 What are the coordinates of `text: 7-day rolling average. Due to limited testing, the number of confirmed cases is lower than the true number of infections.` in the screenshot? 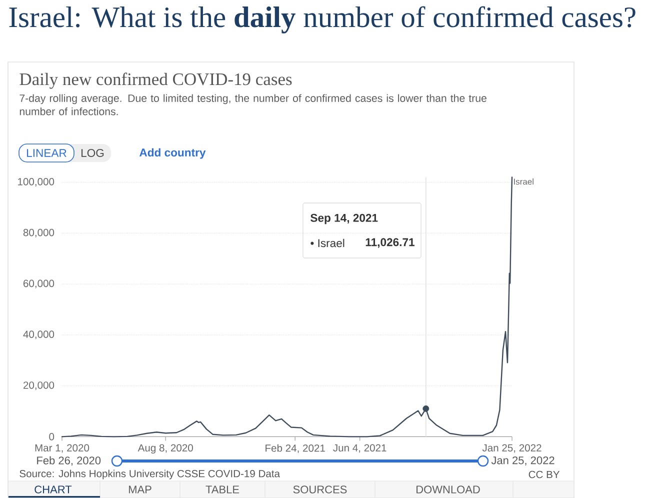 It's located at (253, 105).